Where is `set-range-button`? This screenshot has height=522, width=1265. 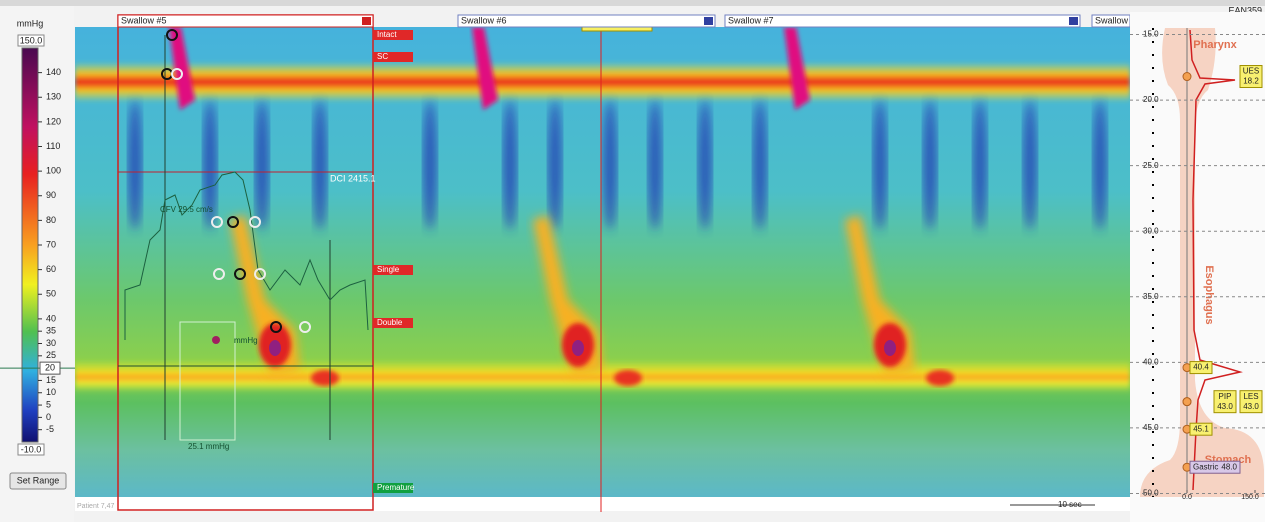 set-range-button is located at coordinates (38, 481).